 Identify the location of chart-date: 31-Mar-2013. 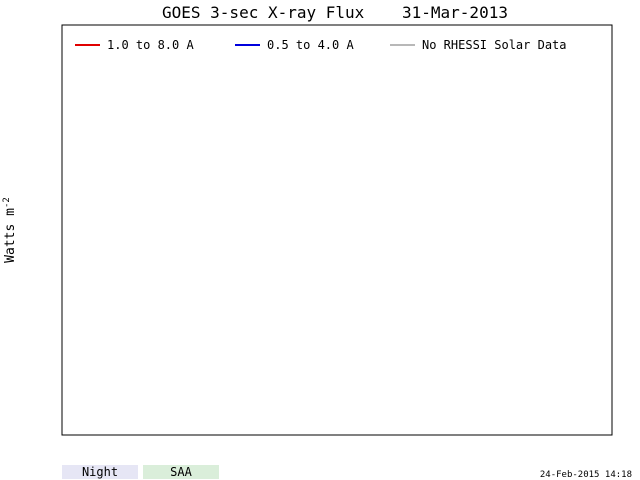
(455, 12).